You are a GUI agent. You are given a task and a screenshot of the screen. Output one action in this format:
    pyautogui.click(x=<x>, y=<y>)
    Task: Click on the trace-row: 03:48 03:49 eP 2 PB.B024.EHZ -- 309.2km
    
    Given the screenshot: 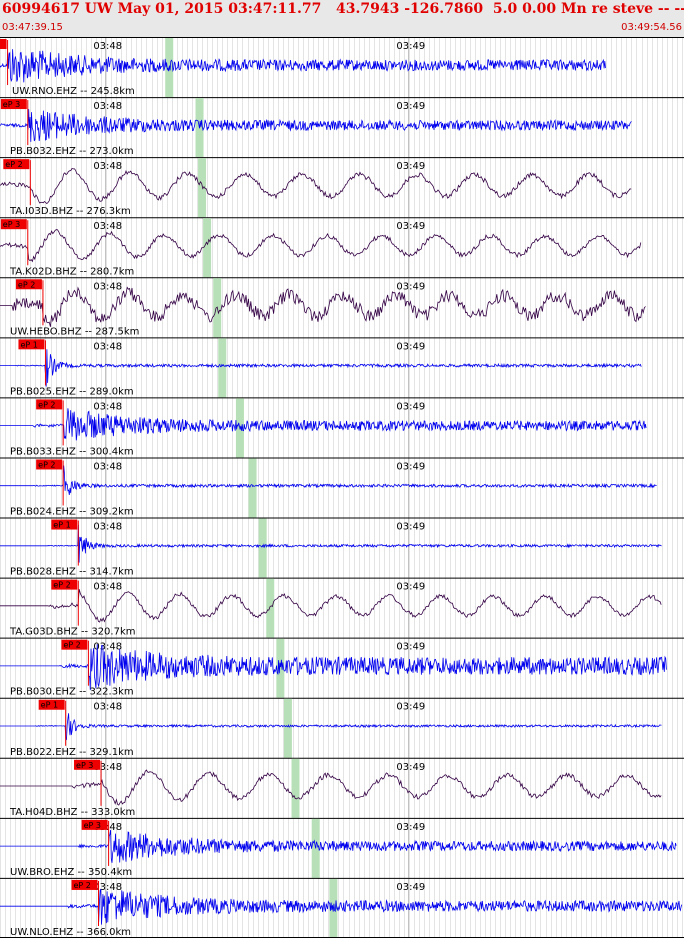 What is the action you would take?
    pyautogui.click(x=342, y=487)
    